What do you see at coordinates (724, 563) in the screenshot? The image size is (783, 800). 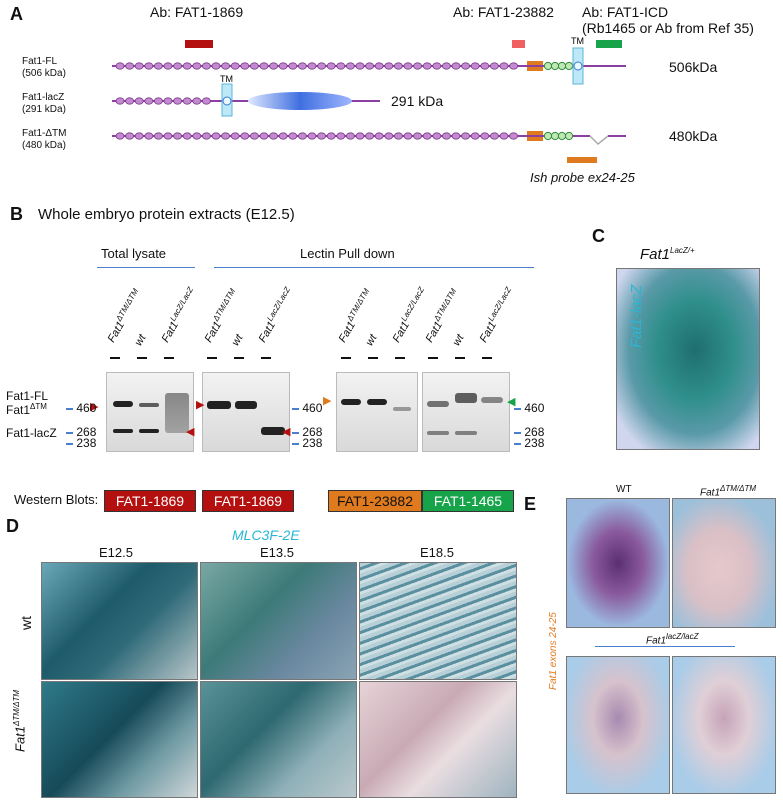 I see `e-mut-photo` at bounding box center [724, 563].